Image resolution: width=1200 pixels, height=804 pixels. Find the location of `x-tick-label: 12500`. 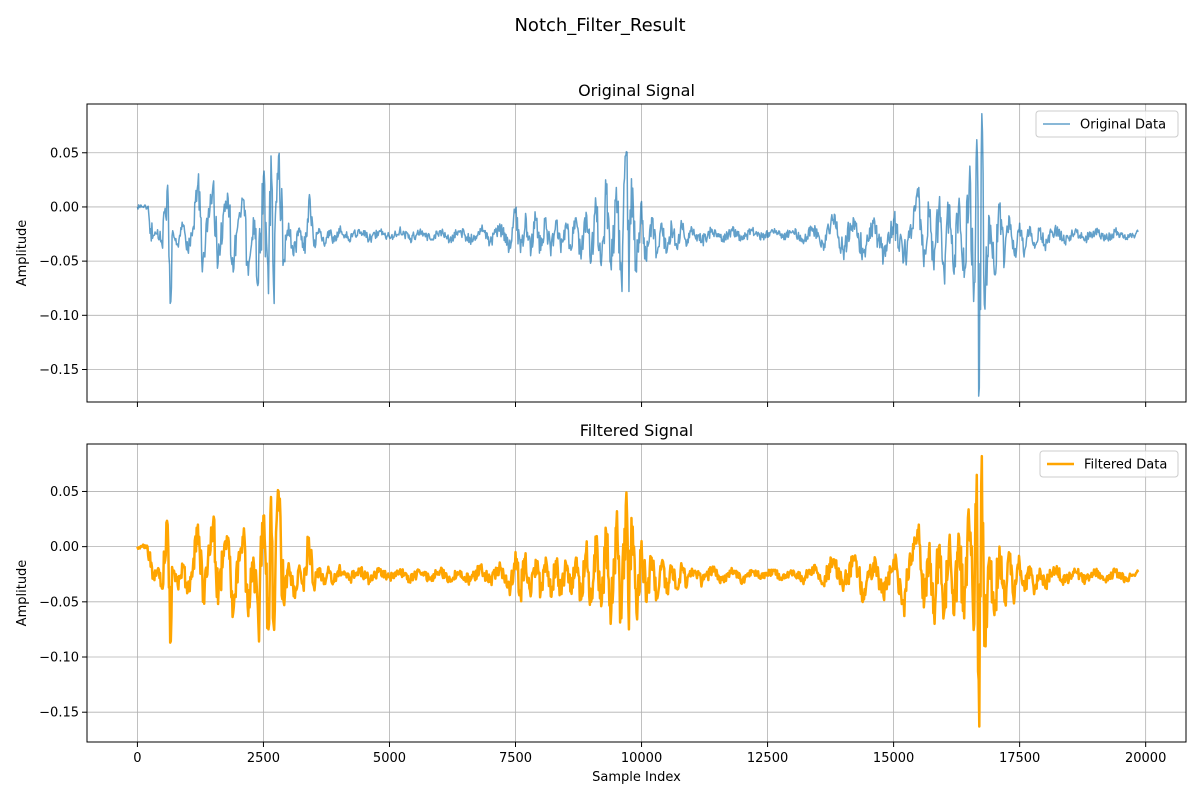

x-tick-label: 12500 is located at coordinates (767, 758).